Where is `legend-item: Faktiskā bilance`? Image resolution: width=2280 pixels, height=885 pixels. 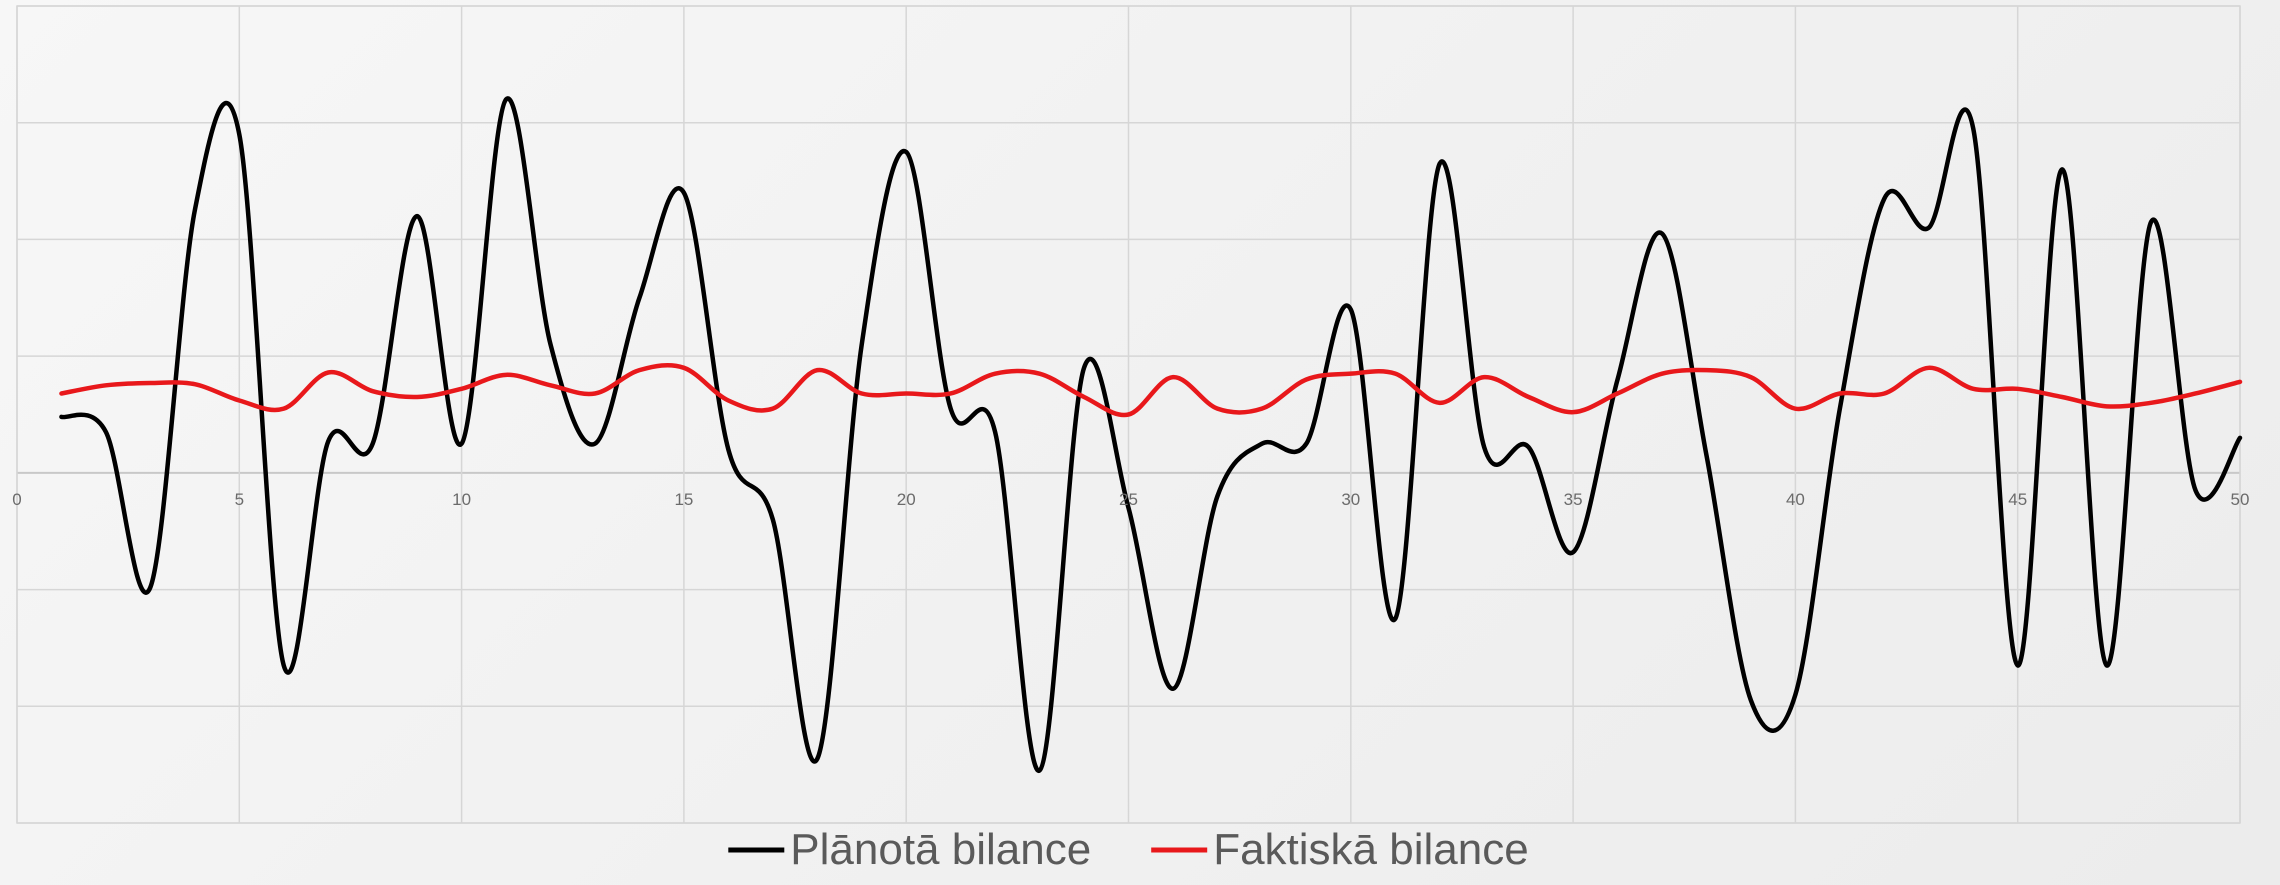
legend-item: Faktiskā bilance is located at coordinates (1340, 849).